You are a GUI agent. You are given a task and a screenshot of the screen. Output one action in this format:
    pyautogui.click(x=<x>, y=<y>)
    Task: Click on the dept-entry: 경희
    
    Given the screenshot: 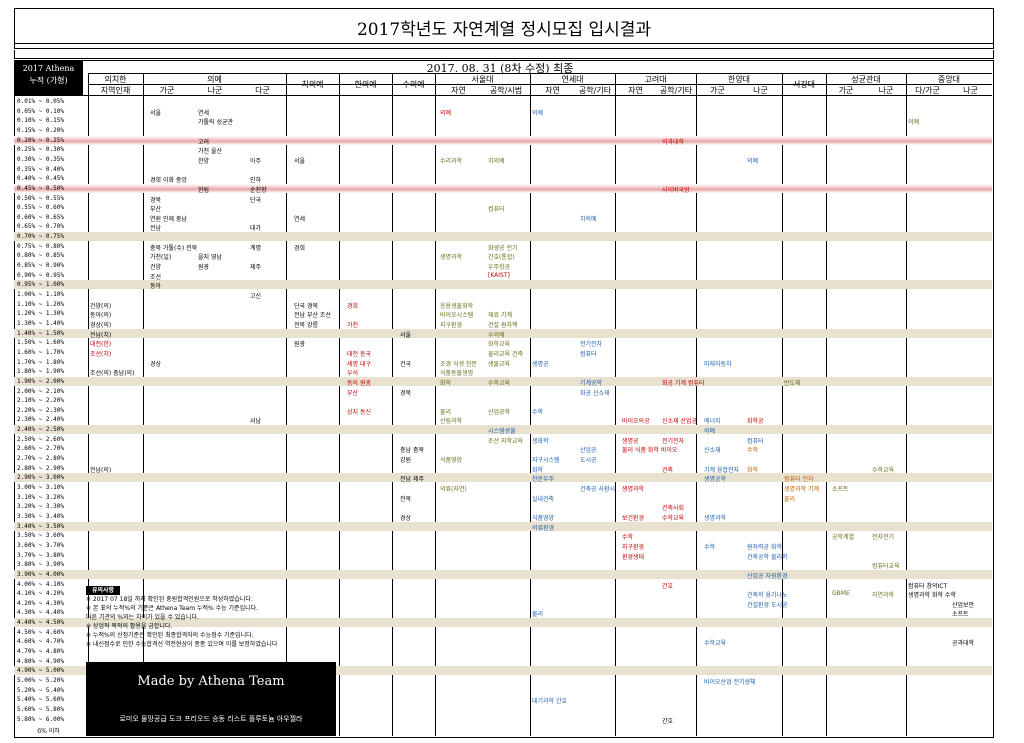 What is the action you would take?
    pyautogui.click(x=300, y=248)
    